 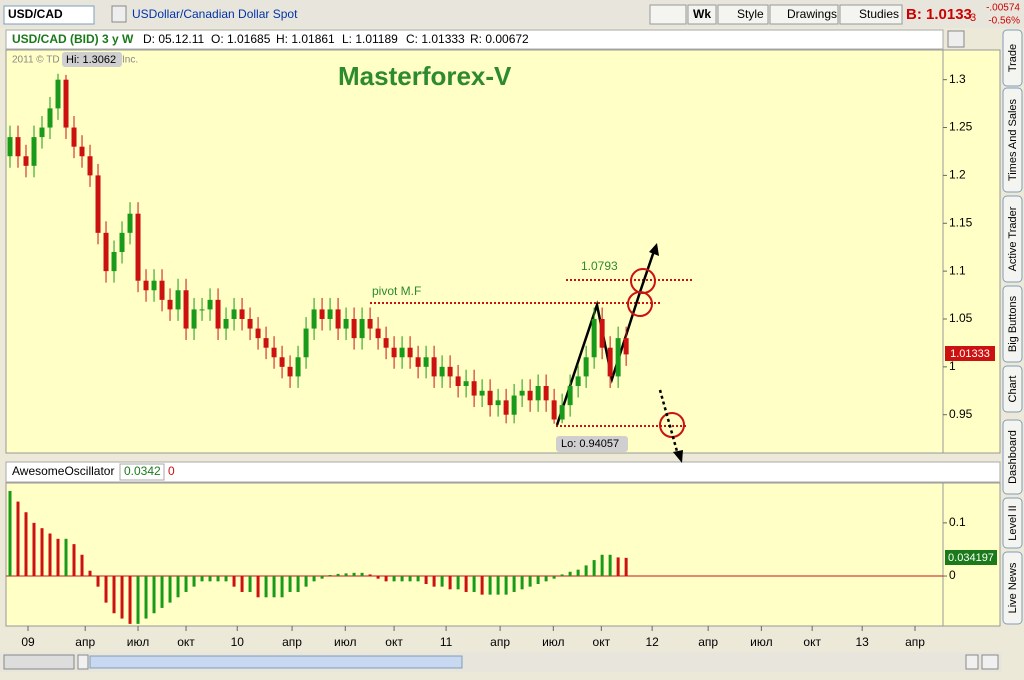 I want to click on button-label: Studies, so click(x=879, y=14).